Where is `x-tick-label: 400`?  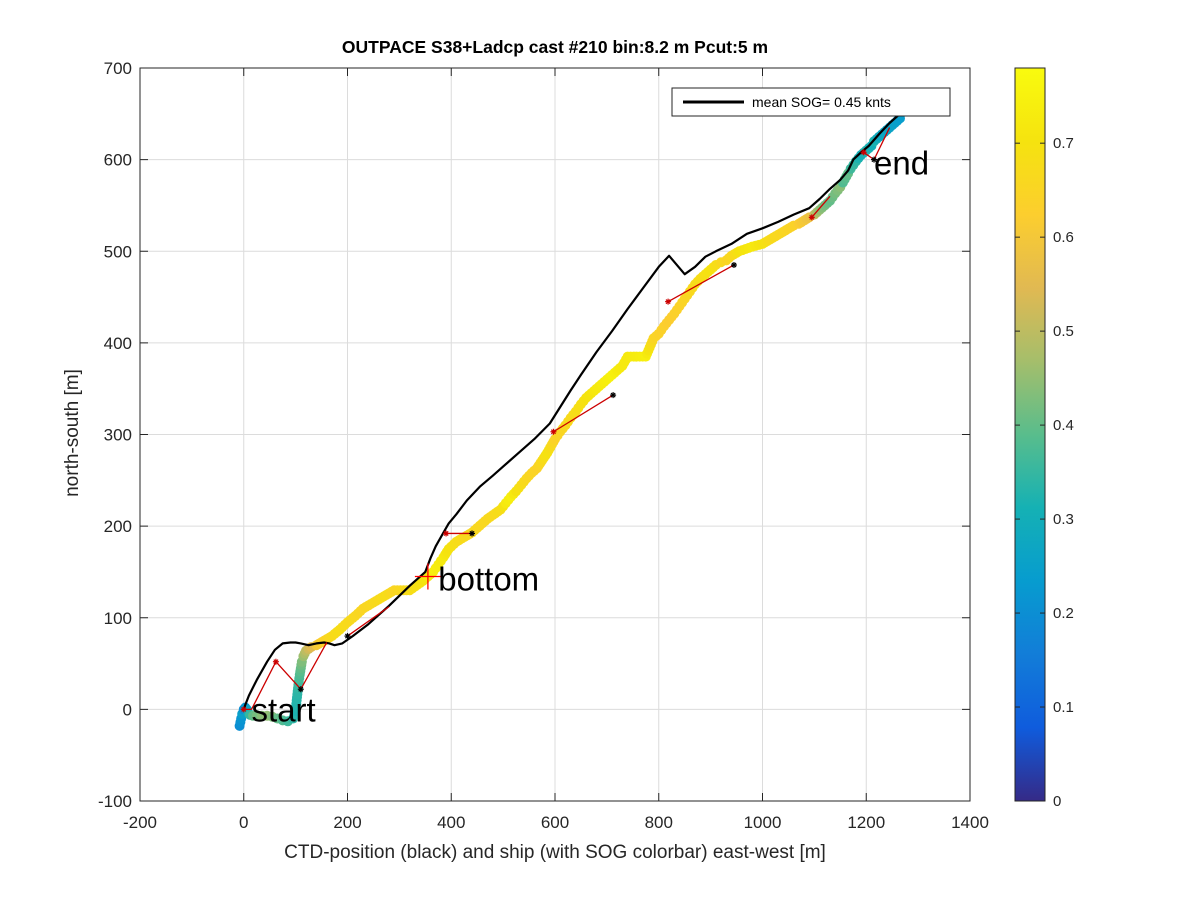
x-tick-label: 400 is located at coordinates (451, 822).